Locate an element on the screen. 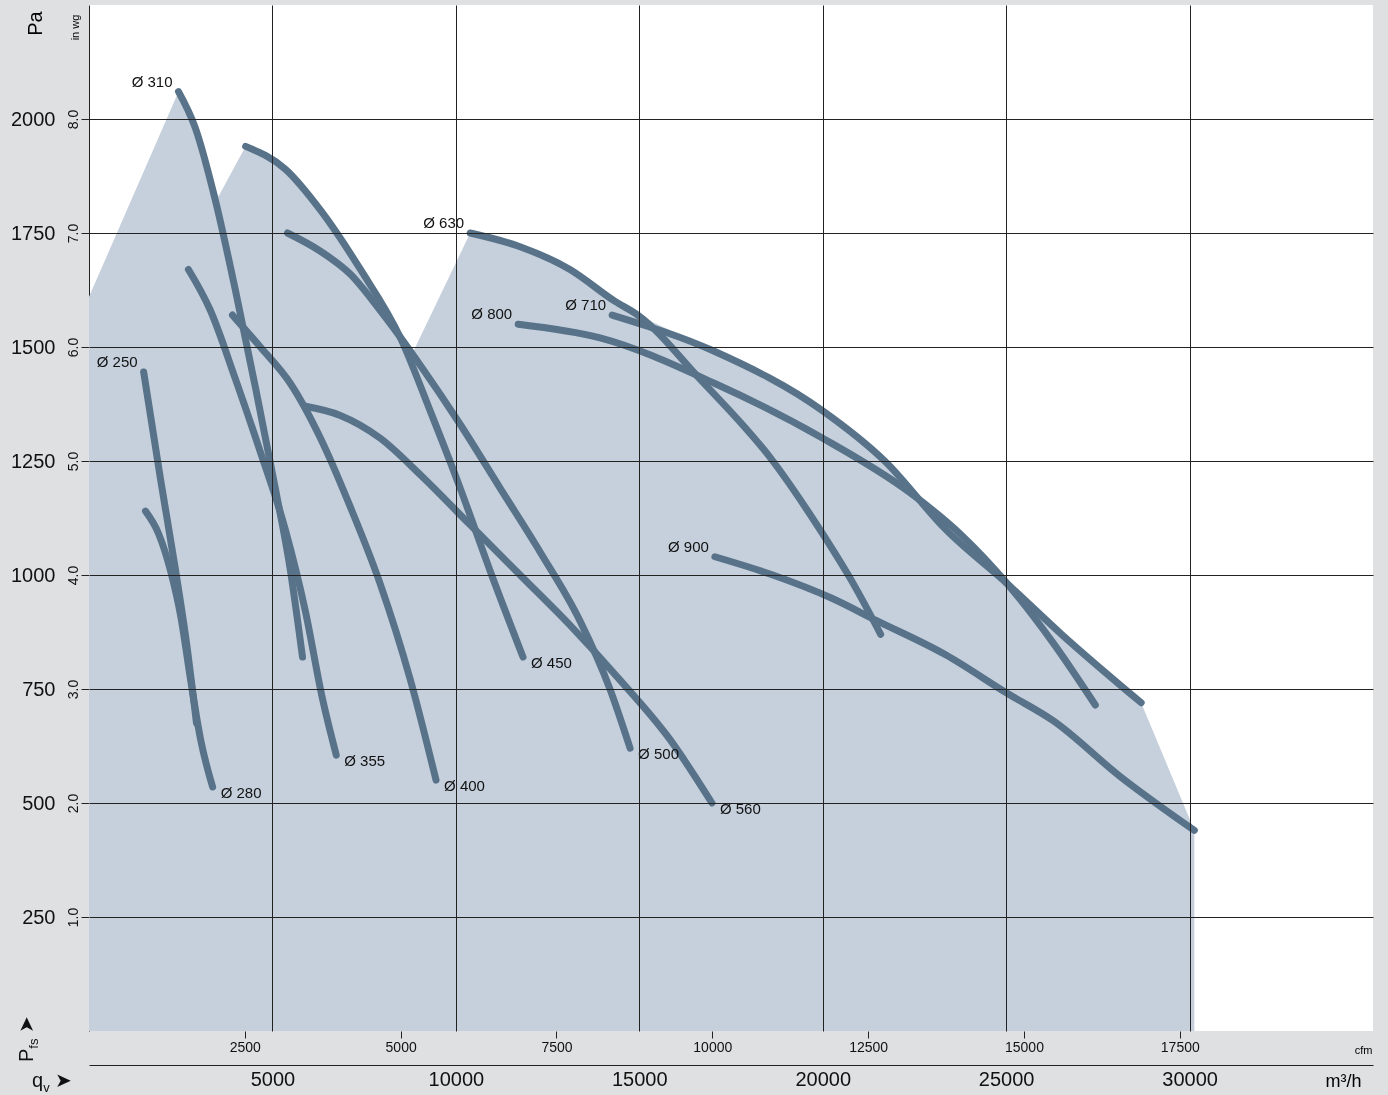  x-tick-label: 10000 is located at coordinates (456, 1078).